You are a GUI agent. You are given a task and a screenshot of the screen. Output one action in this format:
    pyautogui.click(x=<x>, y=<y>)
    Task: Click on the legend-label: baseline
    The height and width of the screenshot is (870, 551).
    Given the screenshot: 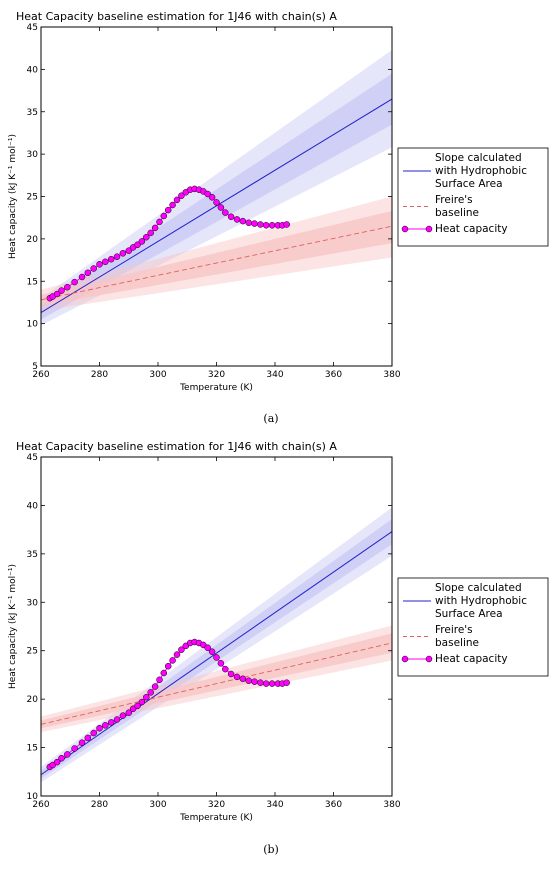 What is the action you would take?
    pyautogui.click(x=457, y=213)
    